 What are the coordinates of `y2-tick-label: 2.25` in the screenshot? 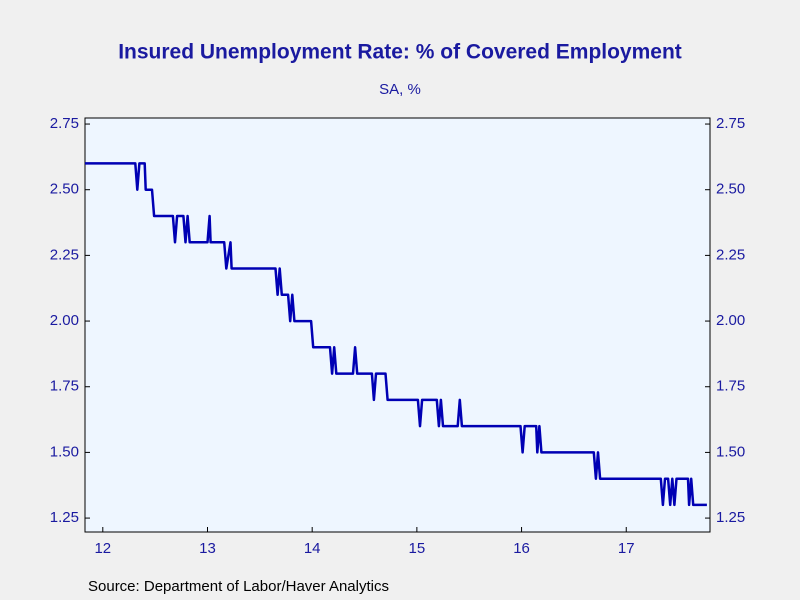 It's located at (730, 254).